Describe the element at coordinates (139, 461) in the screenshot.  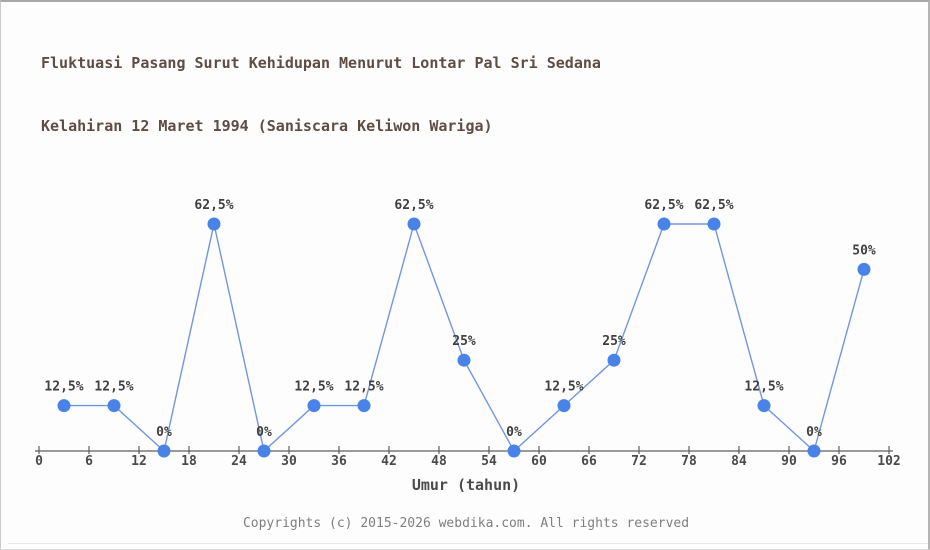
I see `x-axis-tick-label: 12` at that location.